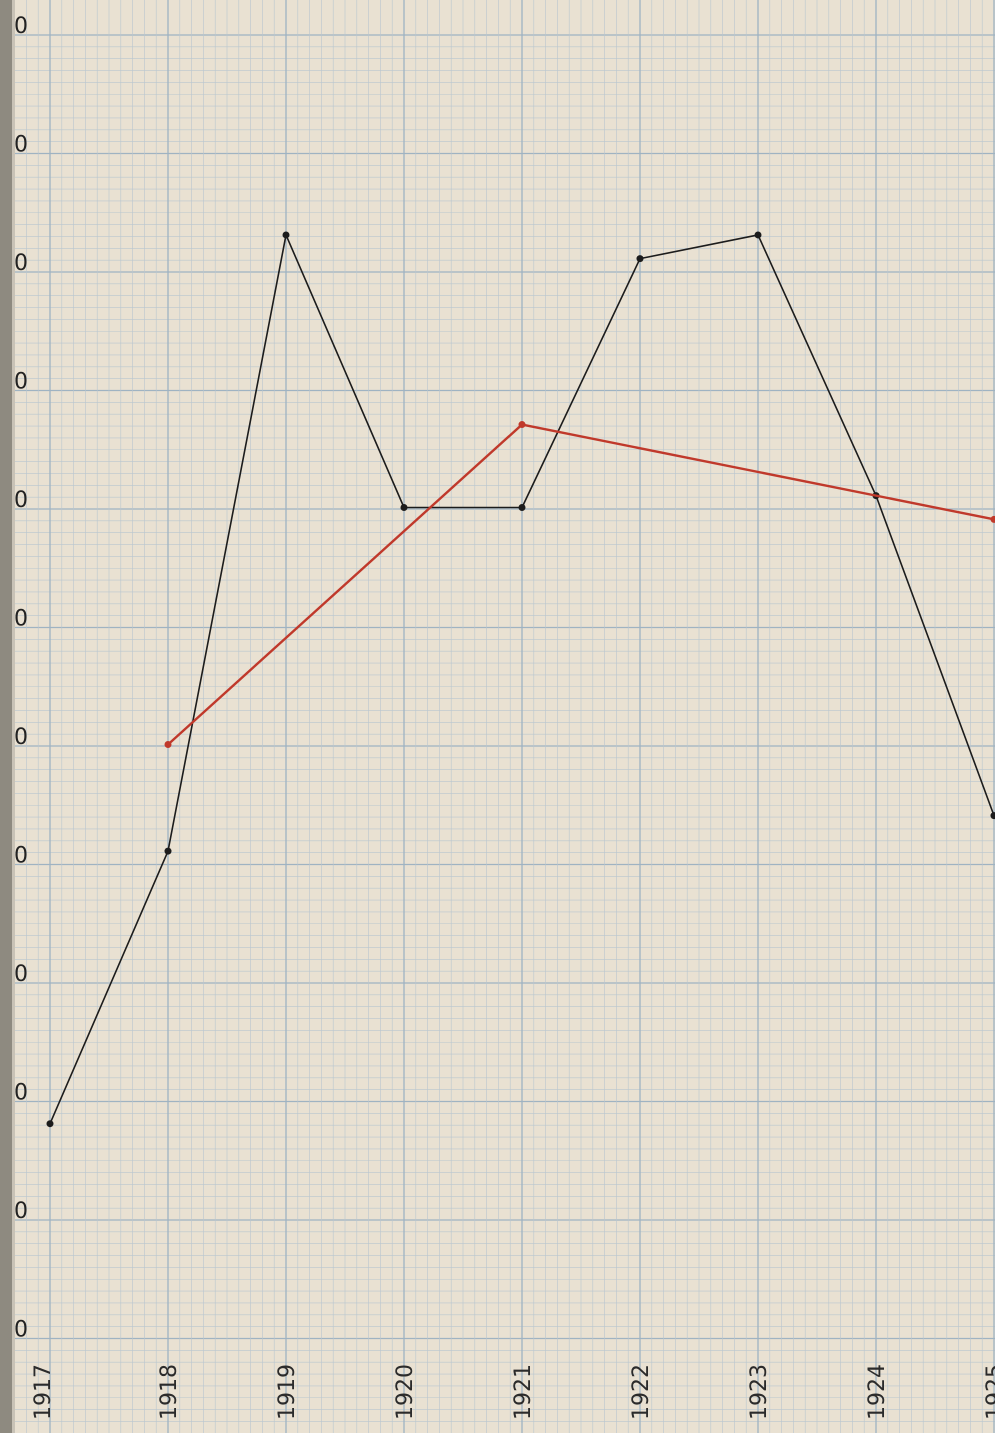  Describe the element at coordinates (759, 1392) in the screenshot. I see `x-tick-label: 1923` at that location.